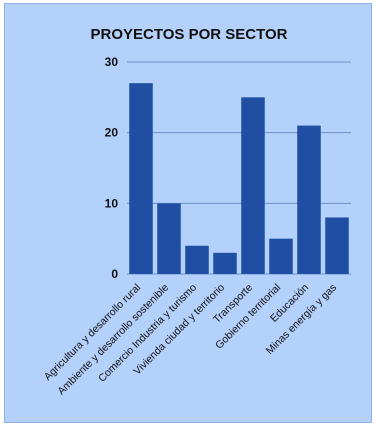 This screenshot has height=430, width=376. I want to click on y-tick-label-1: 10, so click(112, 203).